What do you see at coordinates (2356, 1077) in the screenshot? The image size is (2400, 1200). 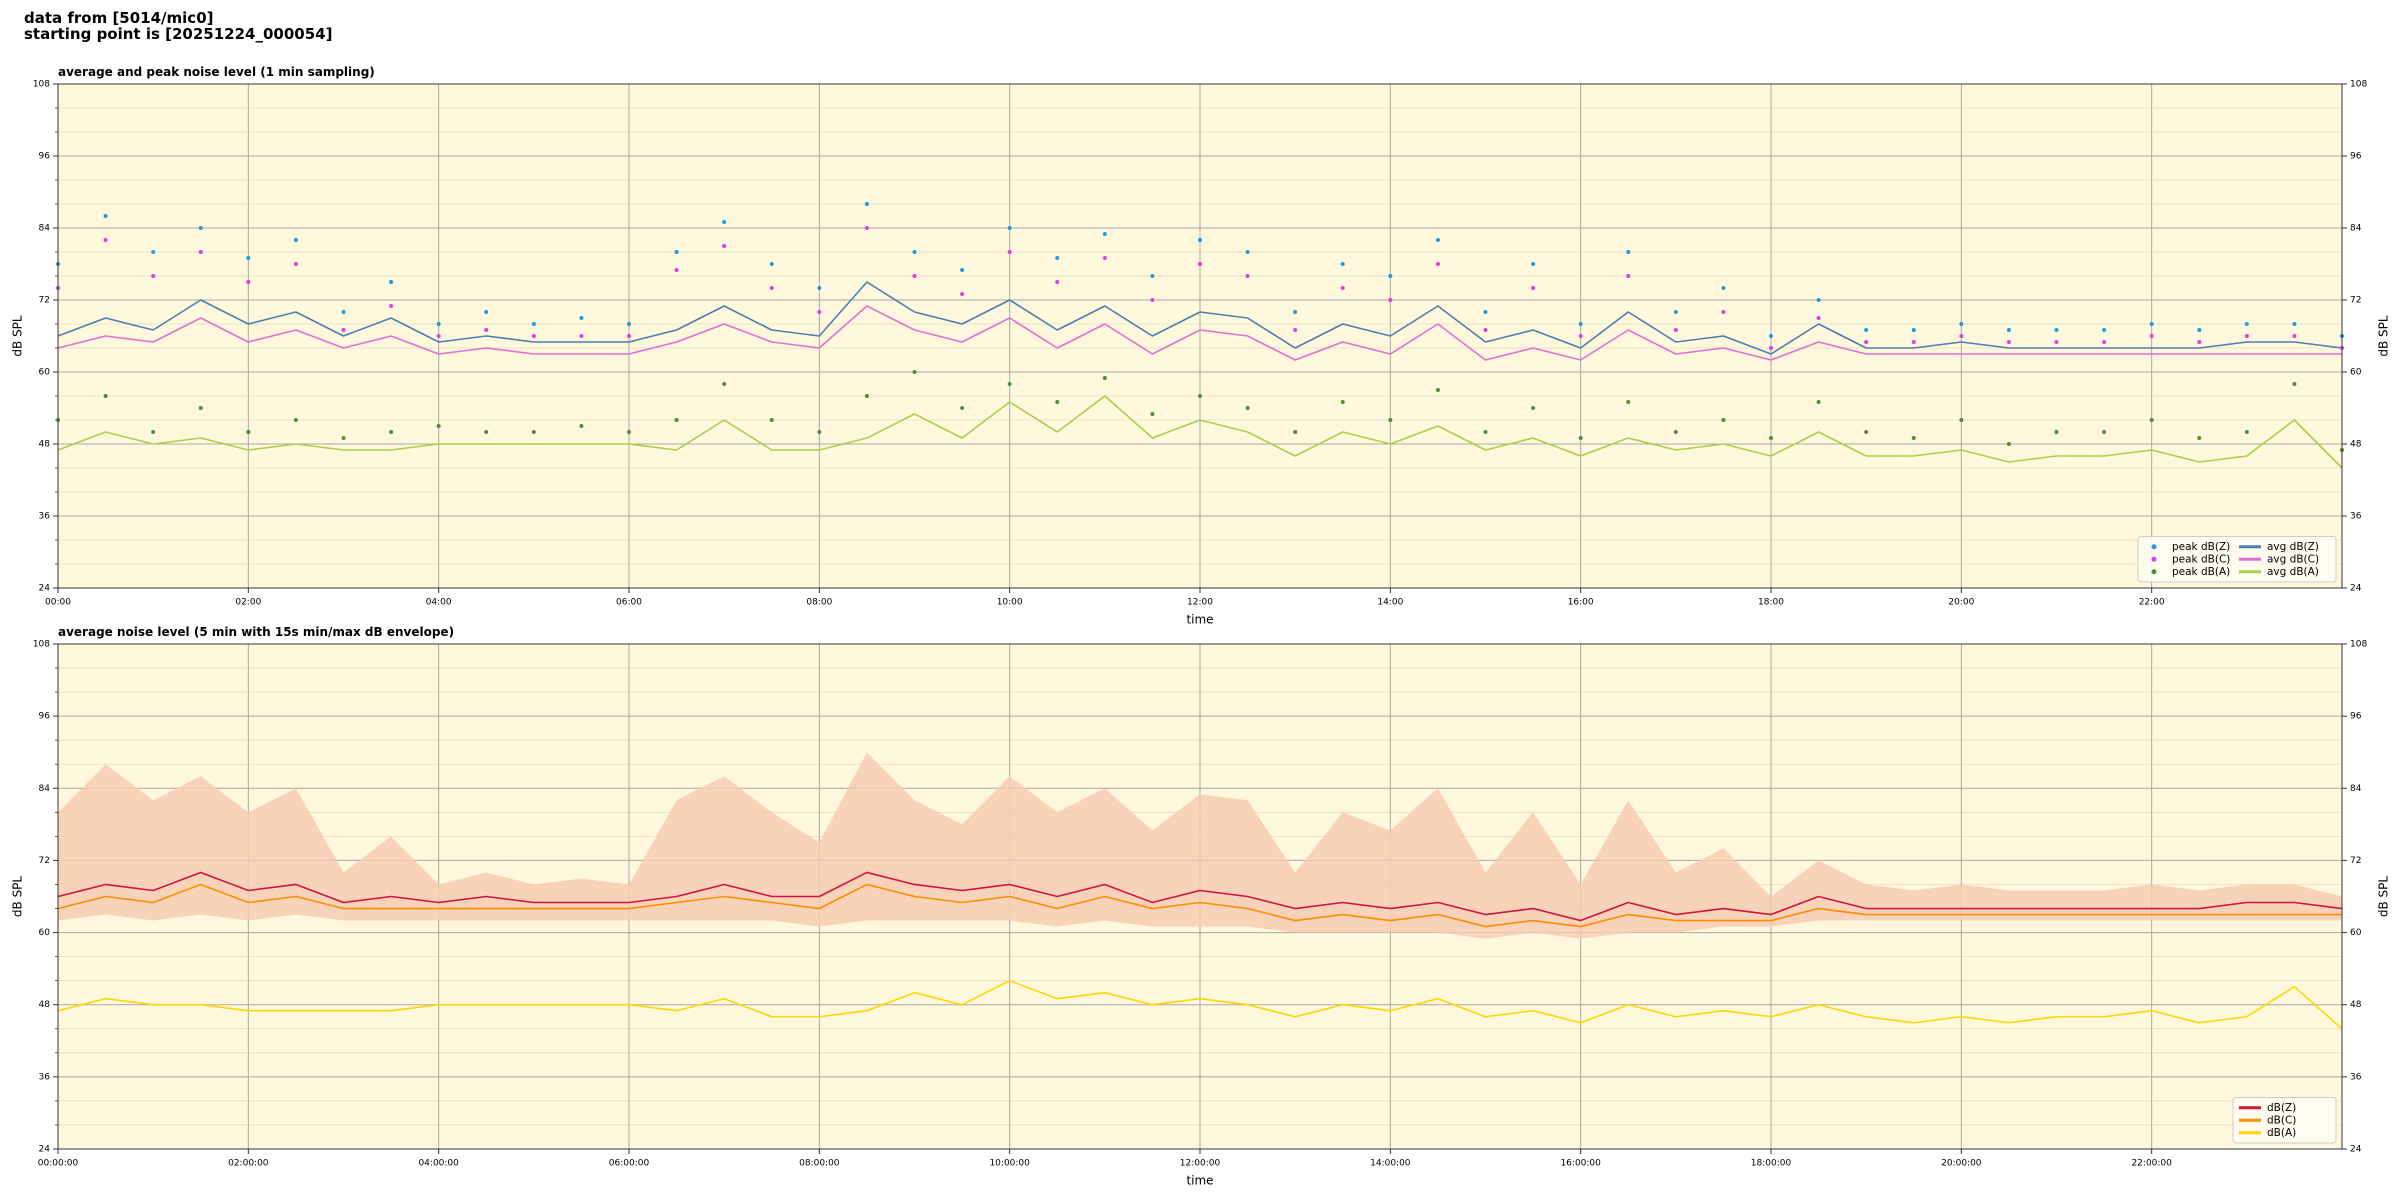 I see `y2-tick-label: 36` at bounding box center [2356, 1077].